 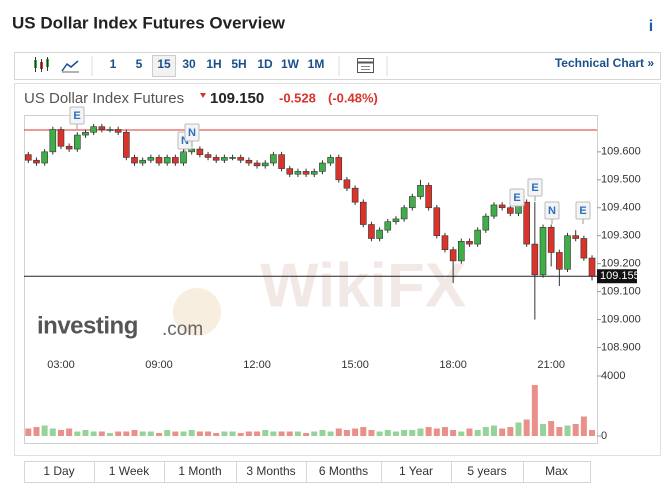 I want to click on interval-button: 1D, so click(x=265, y=64).